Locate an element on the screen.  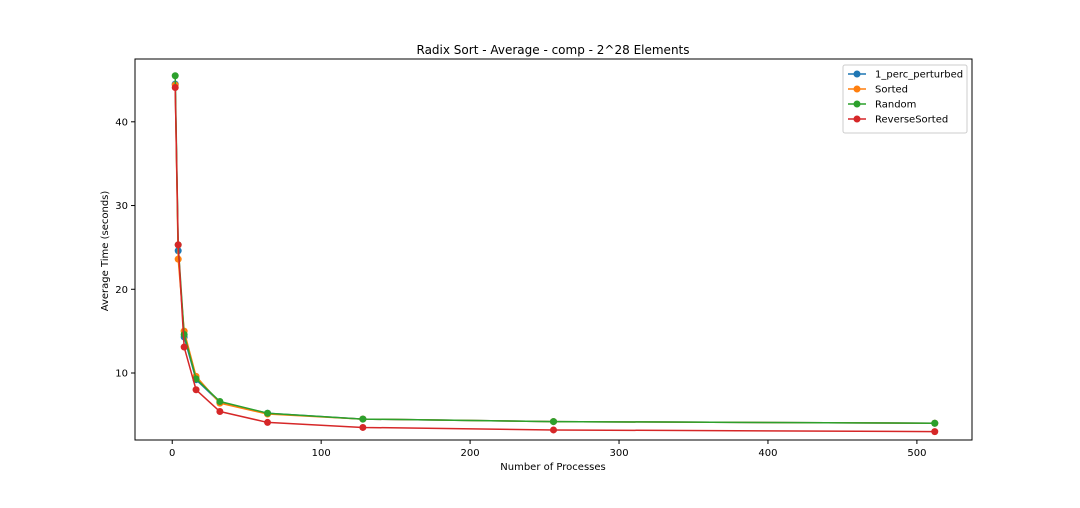
y-tick-label: 30 is located at coordinates (121, 206).